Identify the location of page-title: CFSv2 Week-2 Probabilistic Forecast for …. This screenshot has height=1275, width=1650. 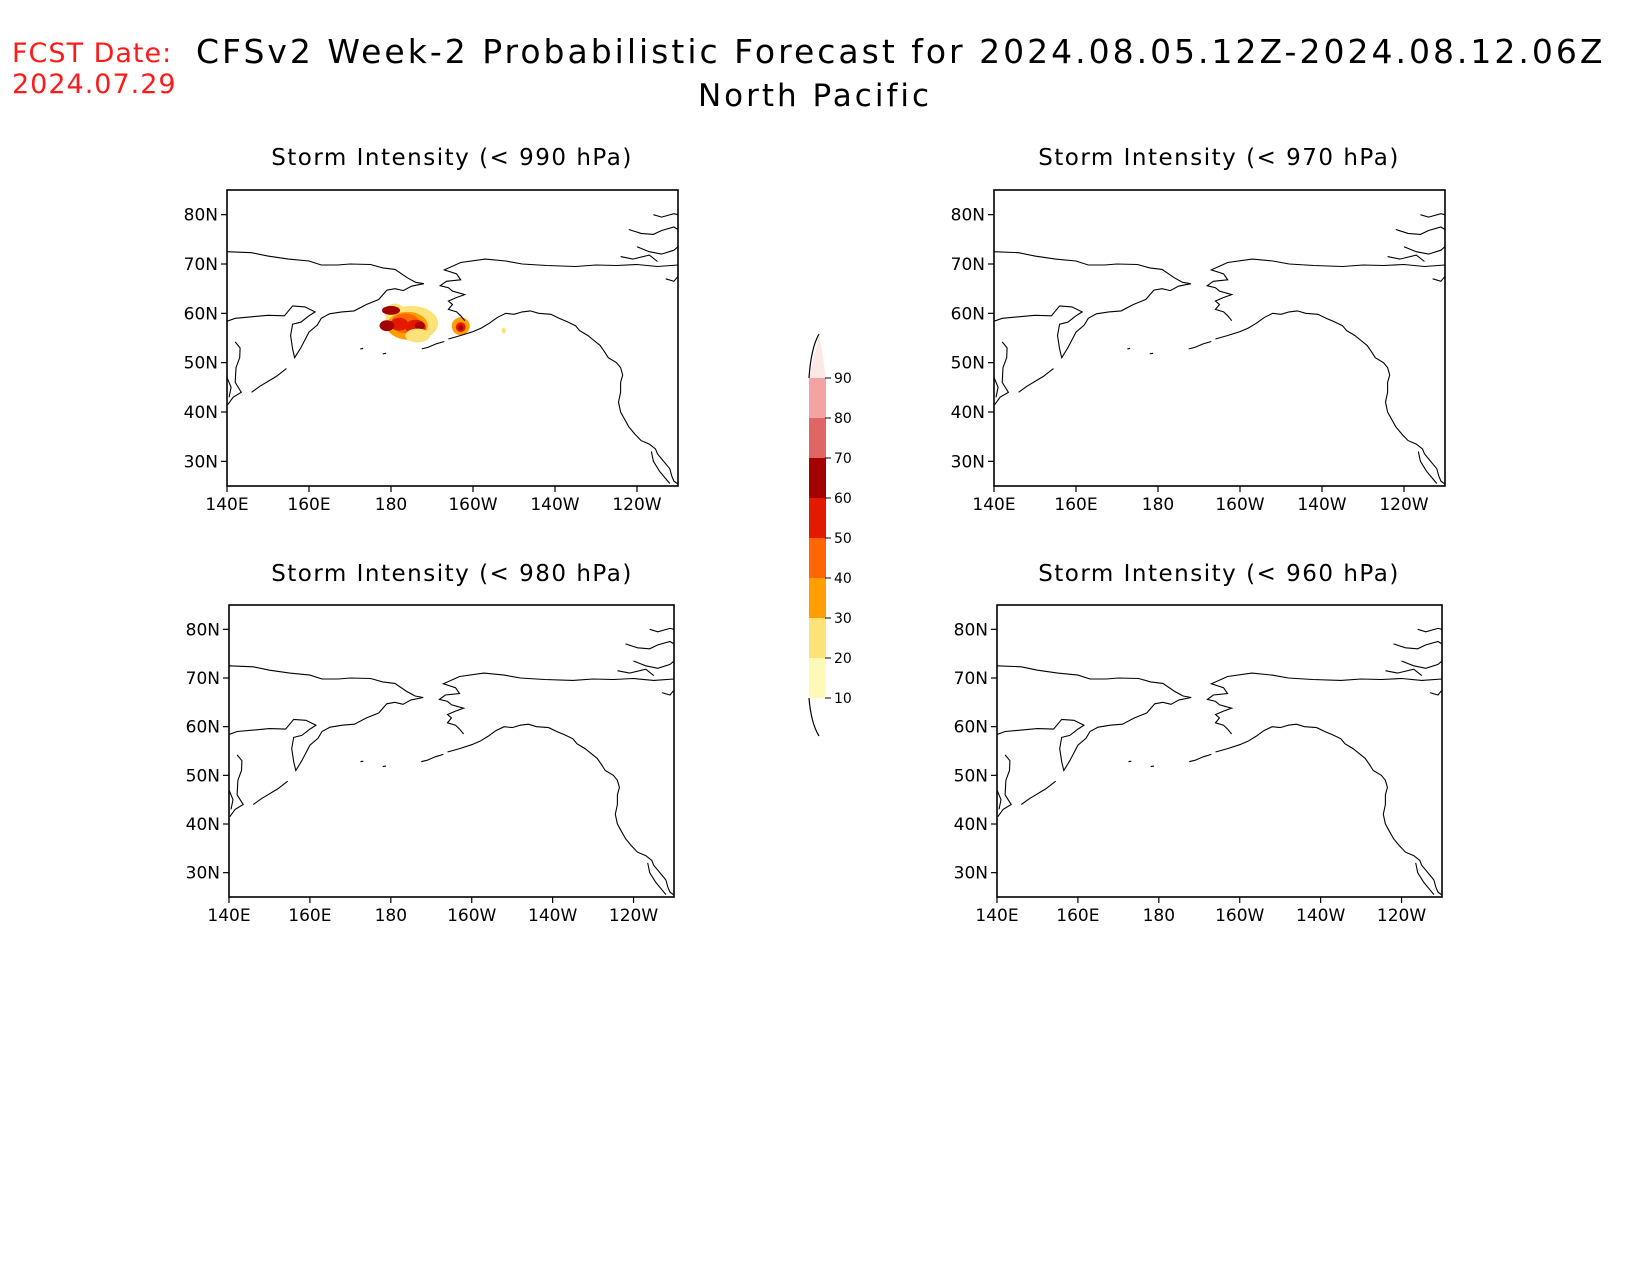
(901, 51).